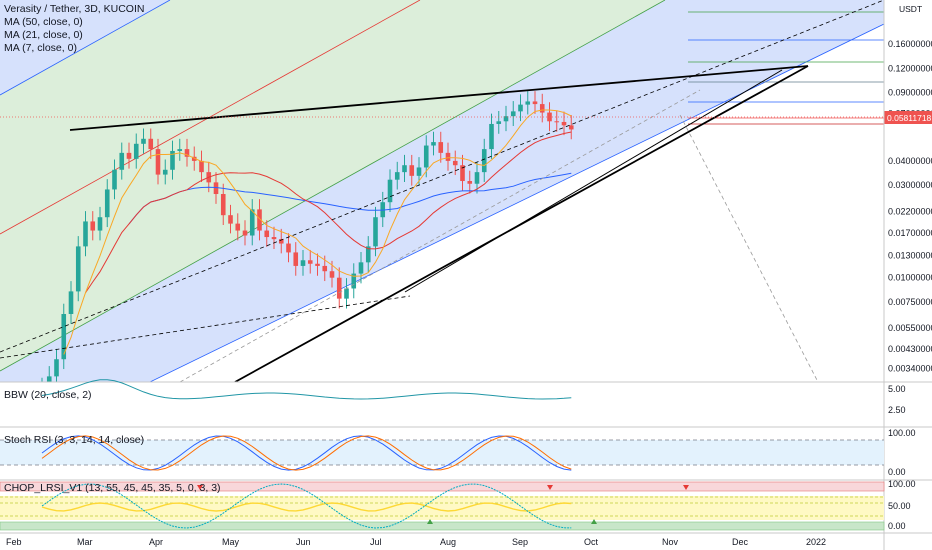 This screenshot has height=550, width=932. I want to click on bbw-tick-5: 5.00, so click(897, 389).